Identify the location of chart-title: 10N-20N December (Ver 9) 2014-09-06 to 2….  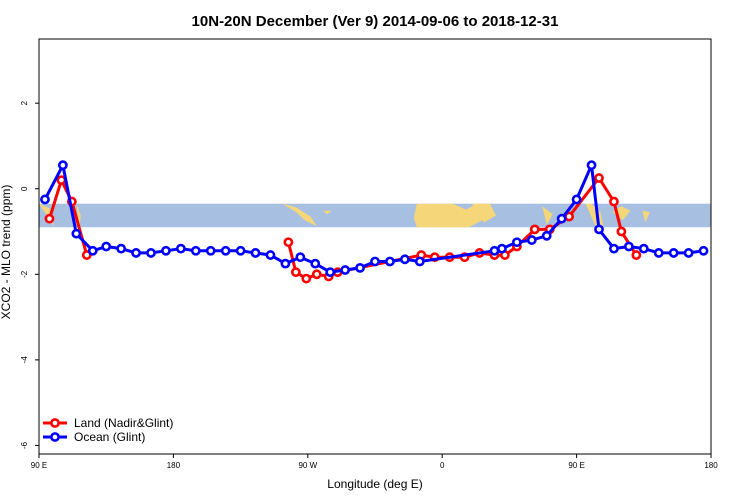
(375, 21).